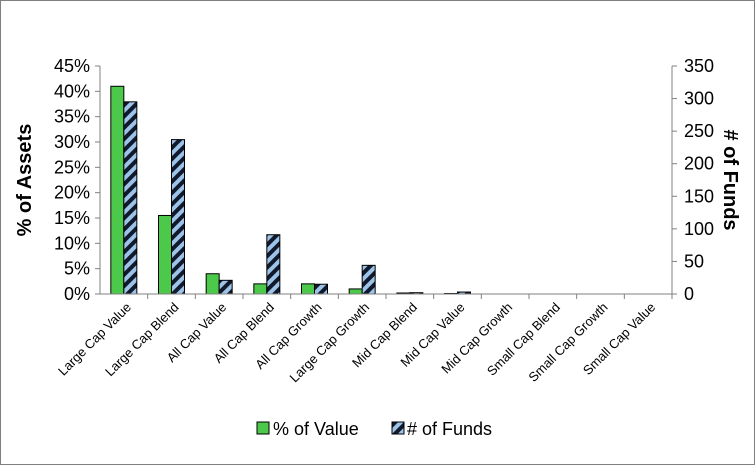 This screenshot has height=465, width=755. I want to click on left-tick-label: 20%, so click(72, 193).